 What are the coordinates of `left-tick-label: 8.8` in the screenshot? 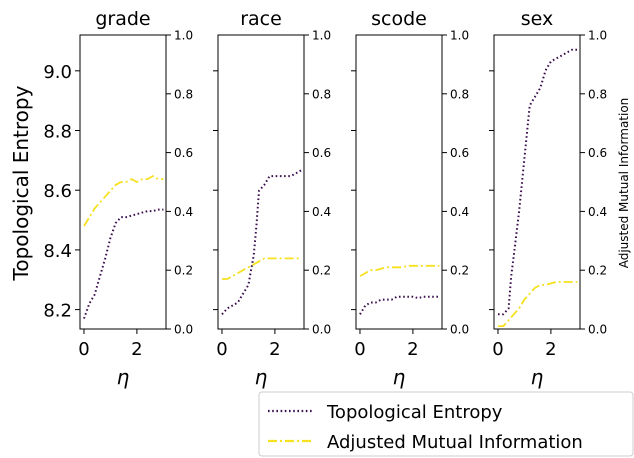 It's located at (57, 132).